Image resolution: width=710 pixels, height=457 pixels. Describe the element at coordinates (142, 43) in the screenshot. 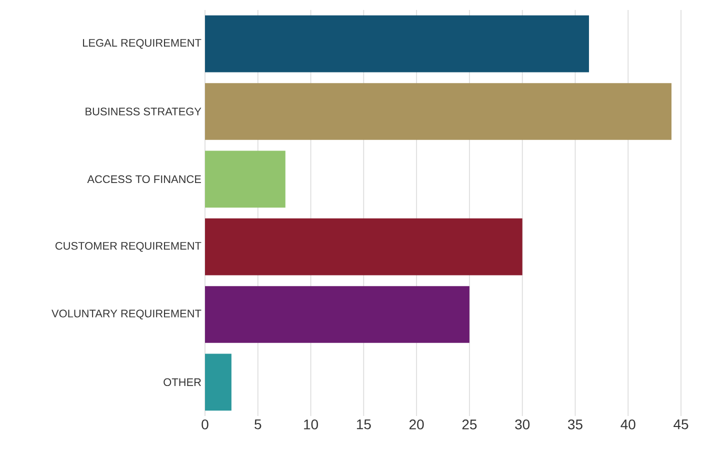

I see `y-tick-label: LEGAL REQUIREMENT` at that location.